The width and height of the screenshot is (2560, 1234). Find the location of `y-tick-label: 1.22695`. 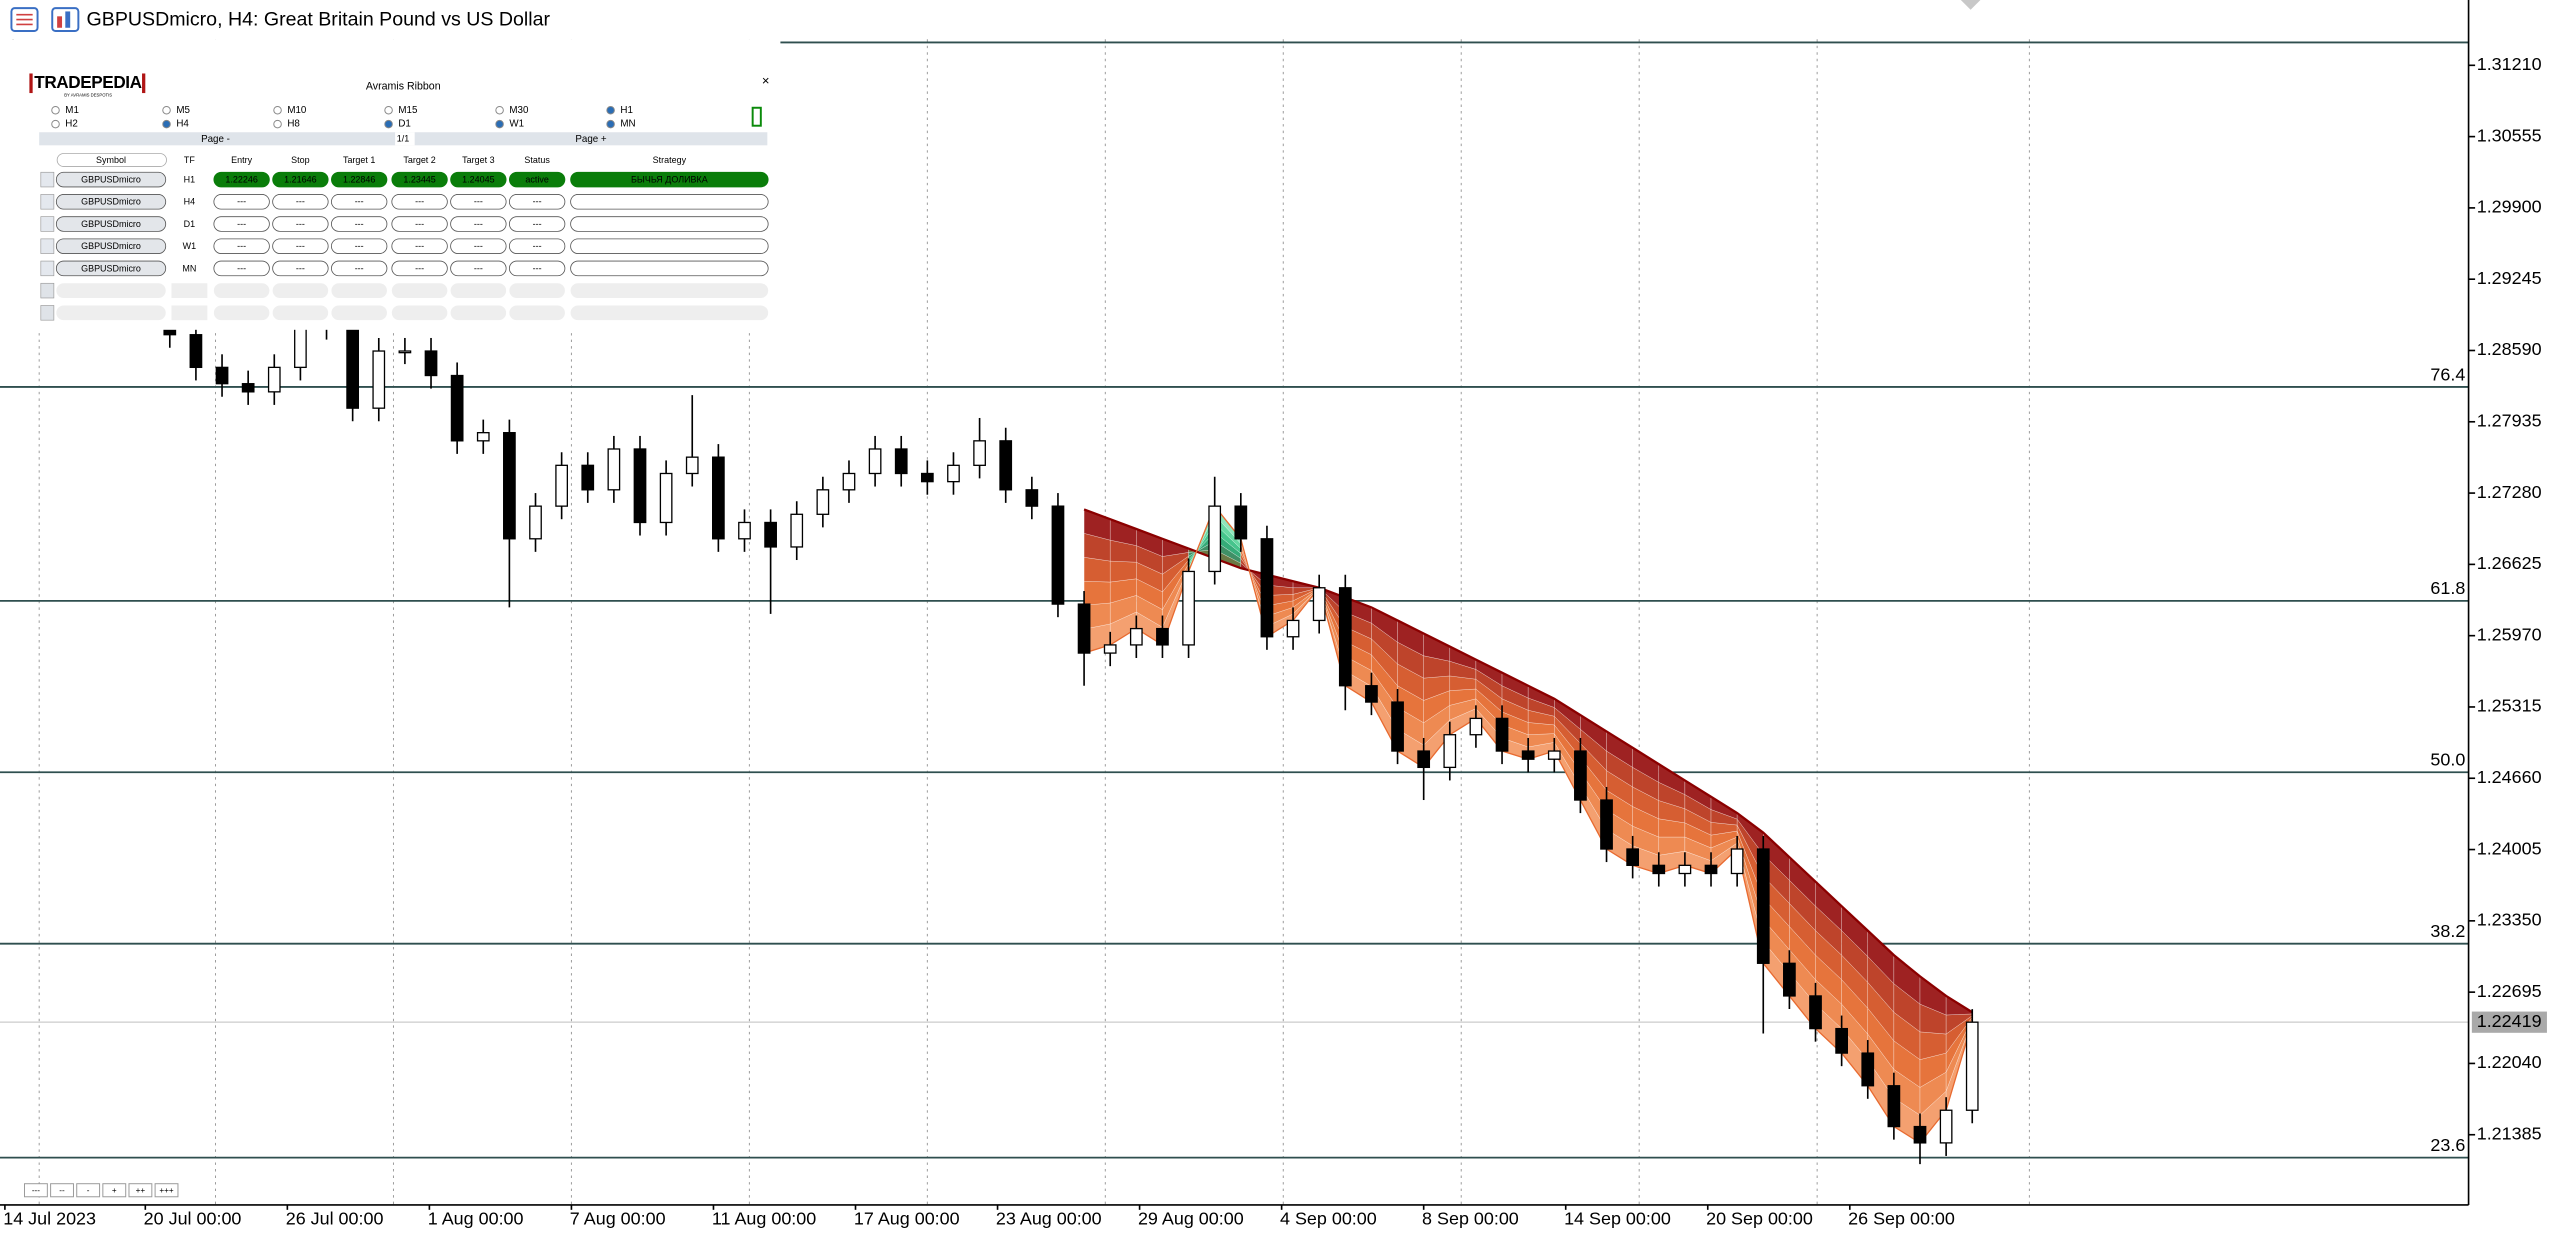

y-tick-label: 1.22695 is located at coordinates (2509, 991).